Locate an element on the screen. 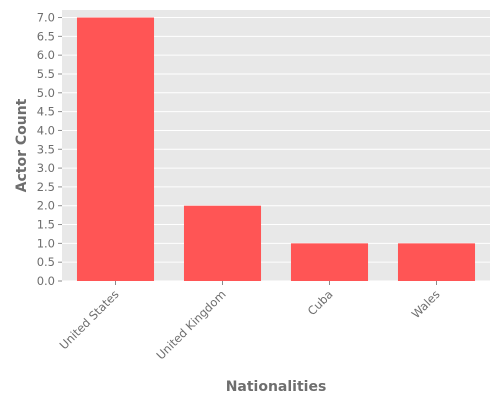  y-tick-label: 5.5 is located at coordinates (46, 74).